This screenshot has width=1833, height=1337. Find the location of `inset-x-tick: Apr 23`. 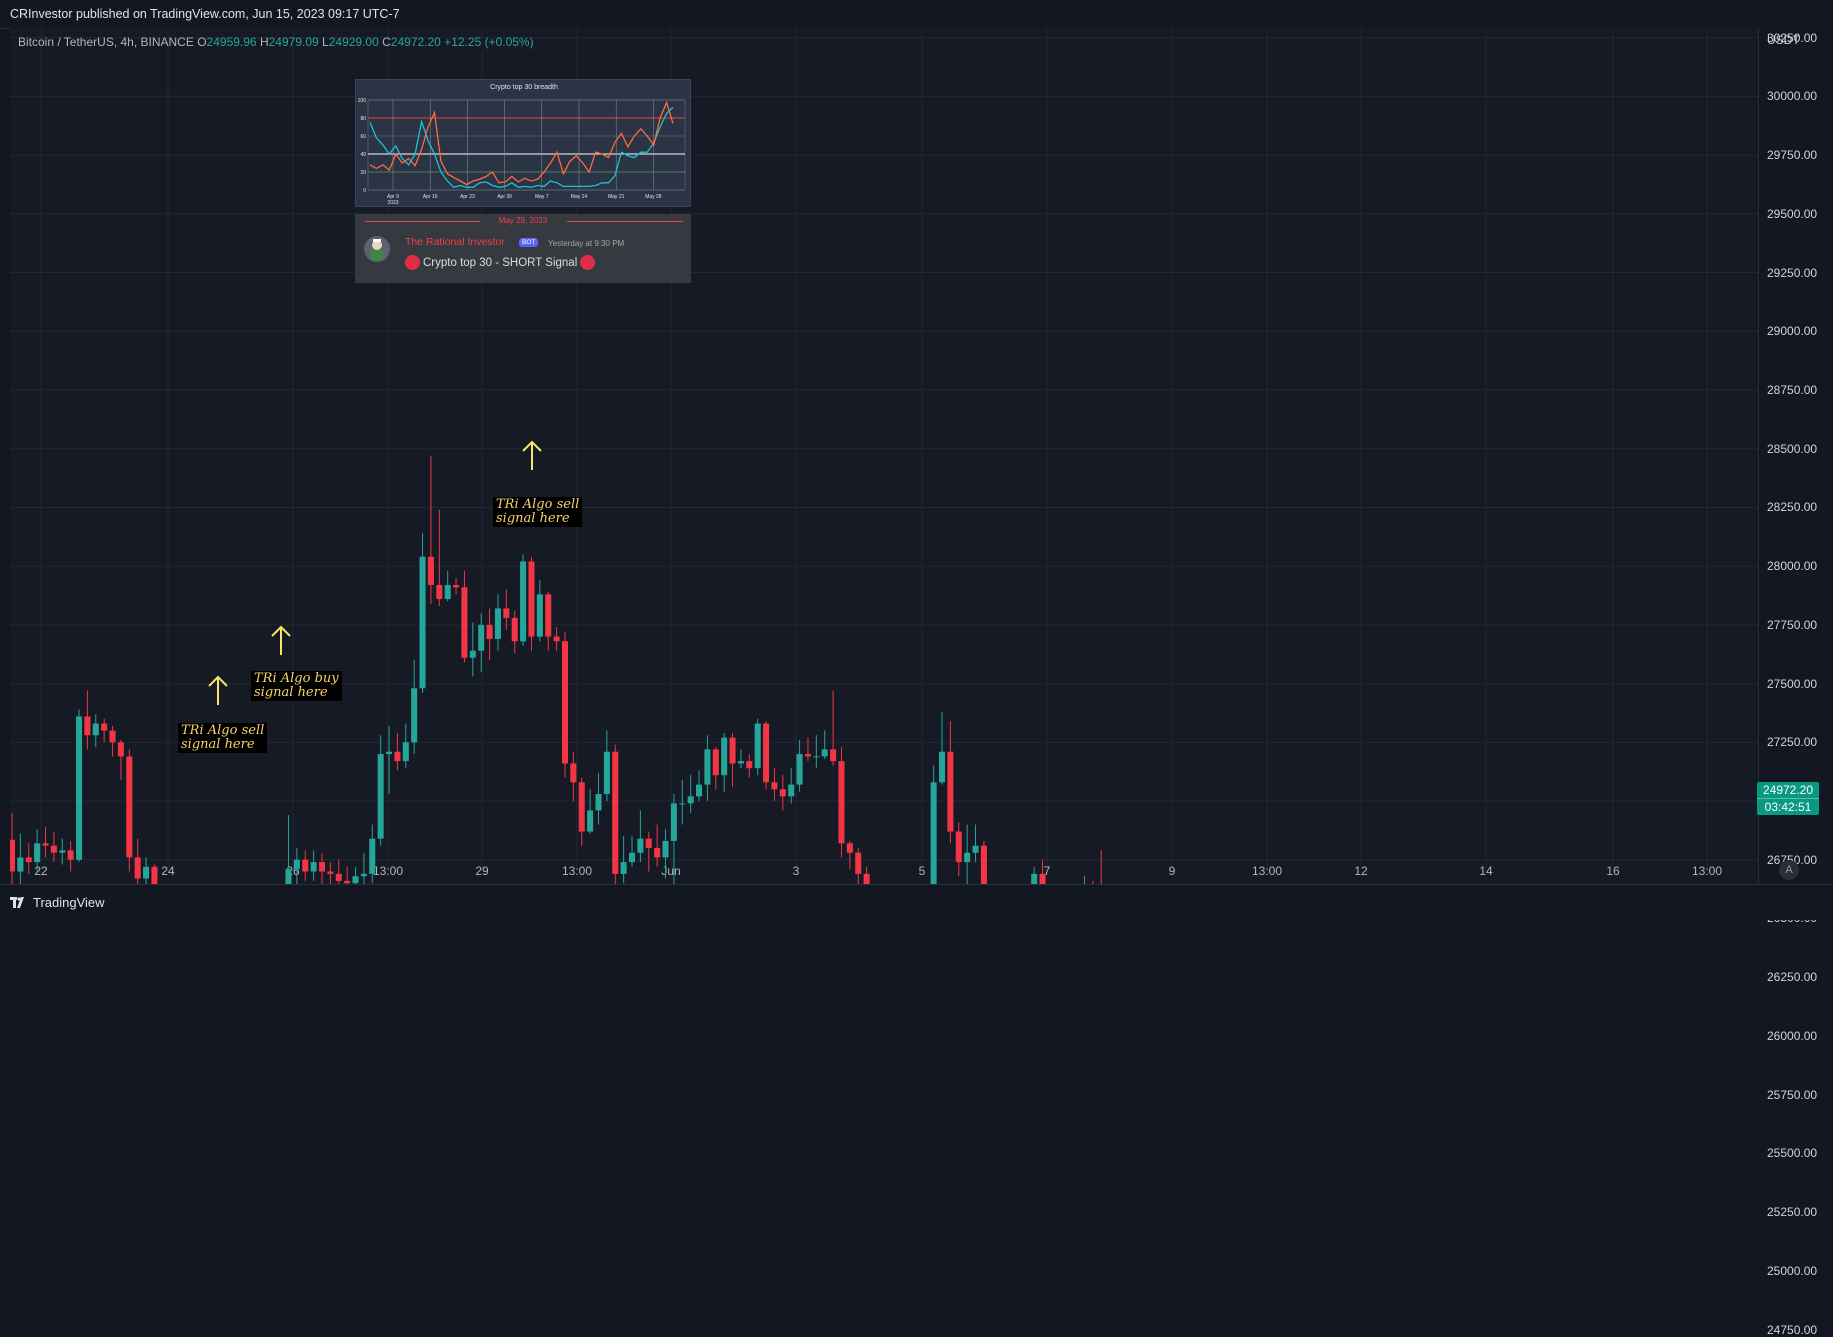

inset-x-tick: Apr 23 is located at coordinates (467, 197).